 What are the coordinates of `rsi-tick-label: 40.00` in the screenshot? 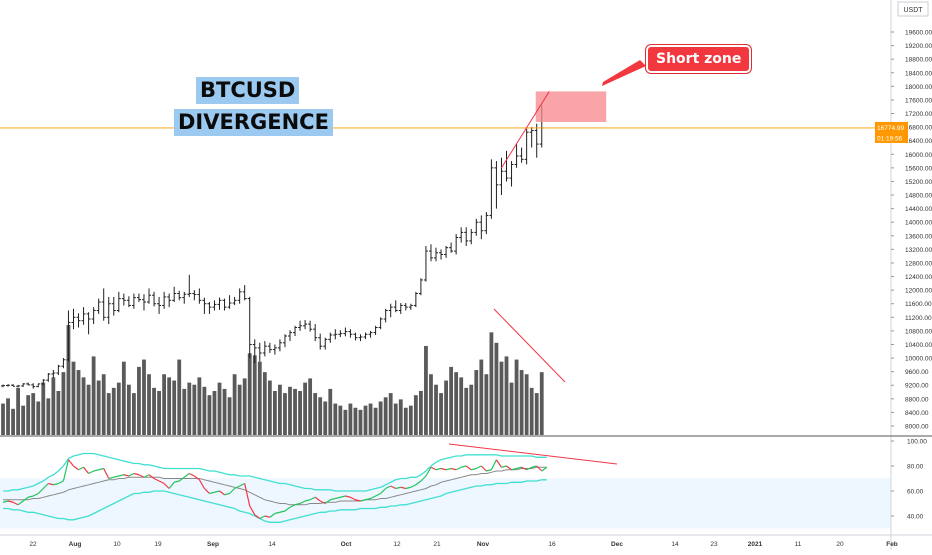 It's located at (915, 517).